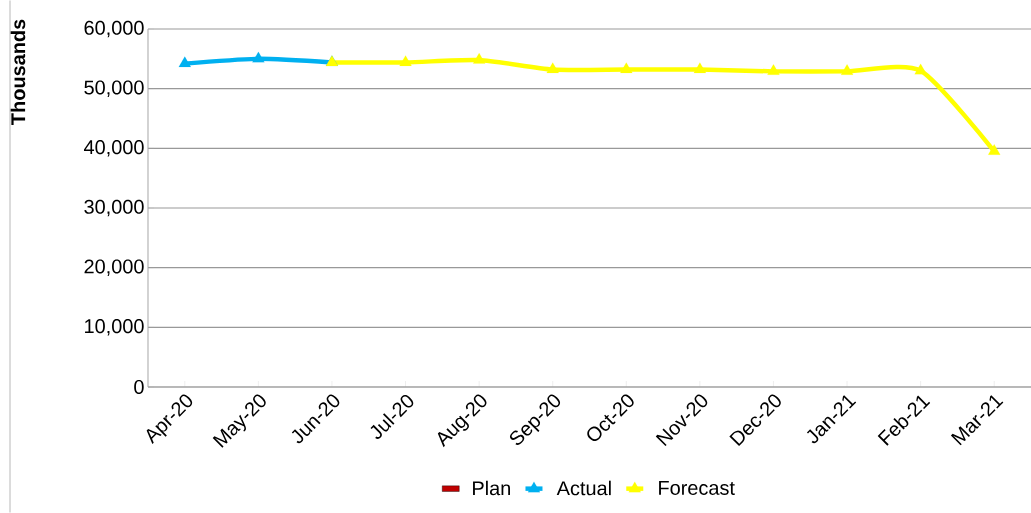  Describe the element at coordinates (114, 208) in the screenshot. I see `y-tick-label: 30,000` at that location.